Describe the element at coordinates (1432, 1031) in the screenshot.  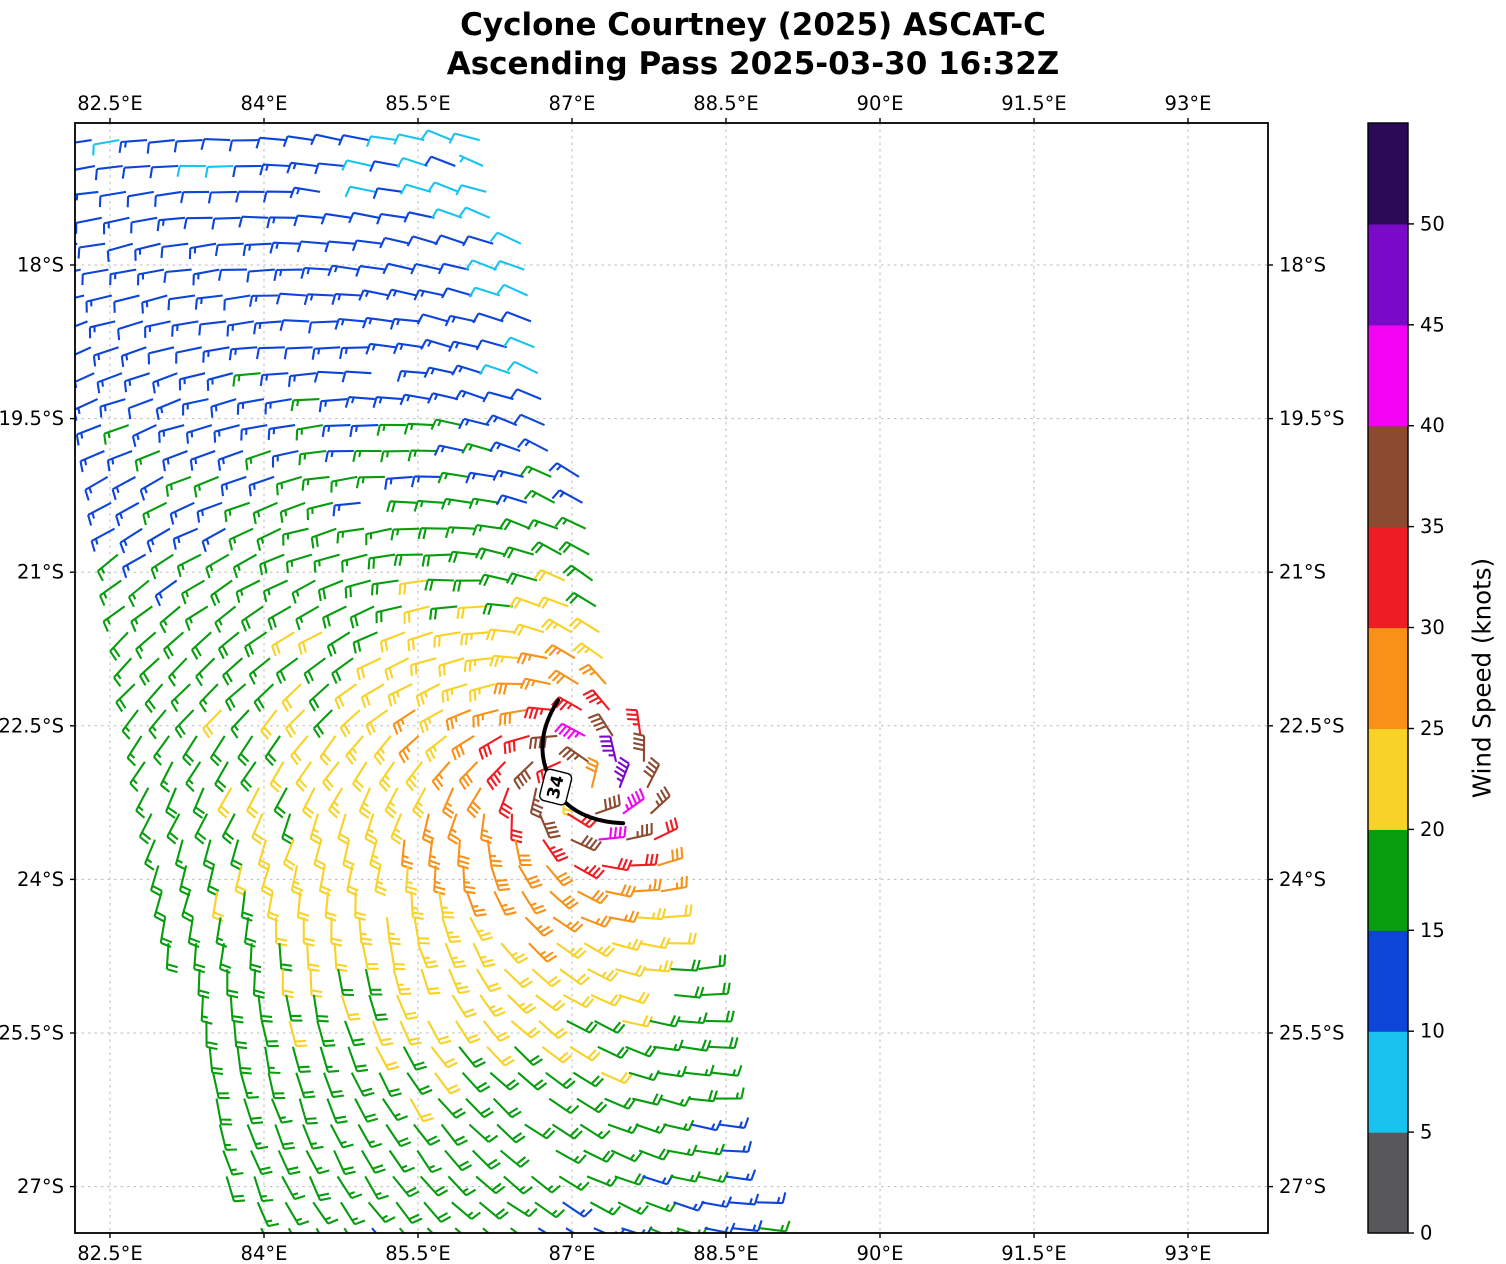
I see `colorbar-tick-label: 10` at that location.